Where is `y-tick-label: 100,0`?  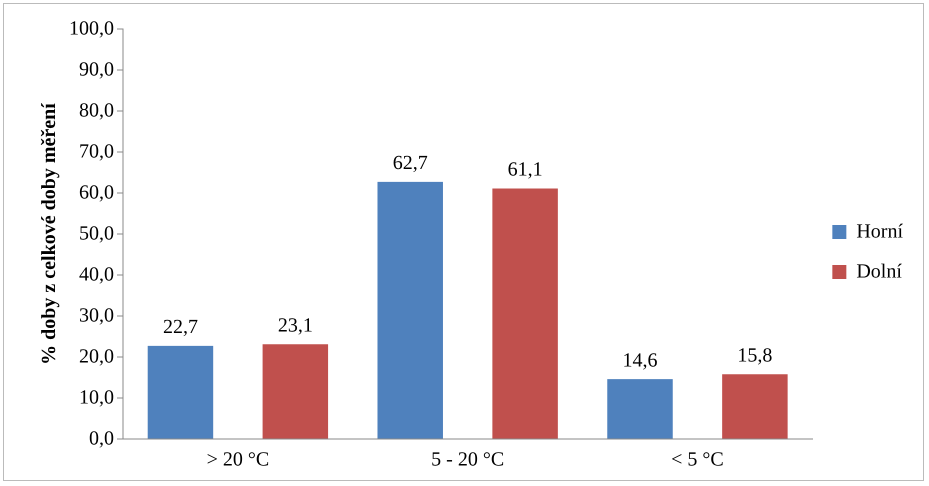
y-tick-label: 100,0 is located at coordinates (91, 28).